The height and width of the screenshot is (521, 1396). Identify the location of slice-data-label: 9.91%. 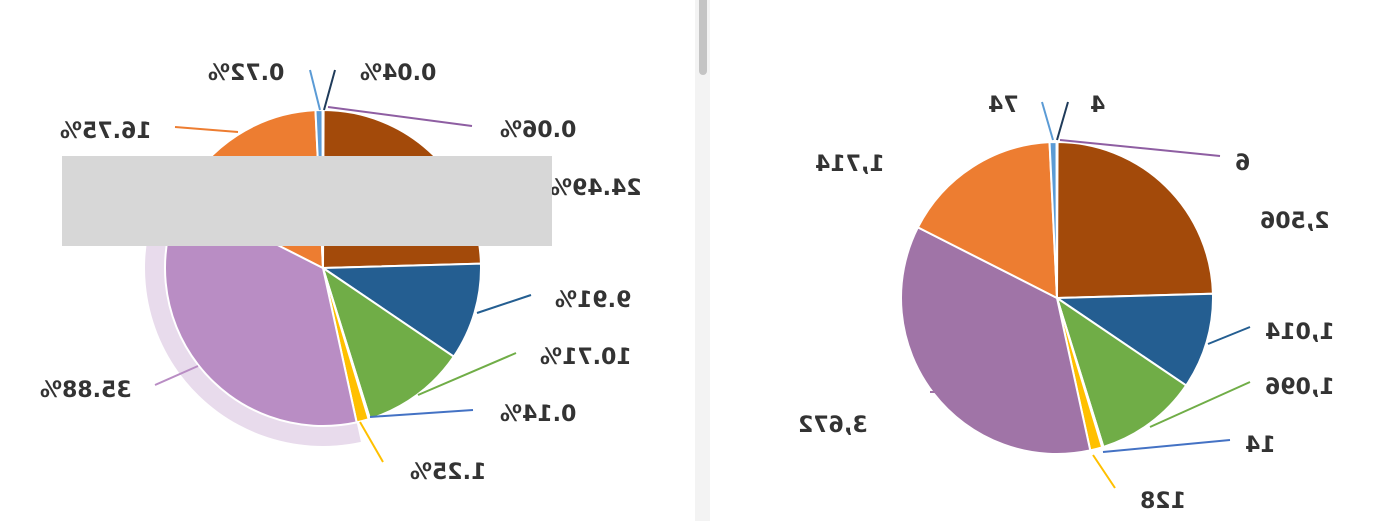
(593, 300).